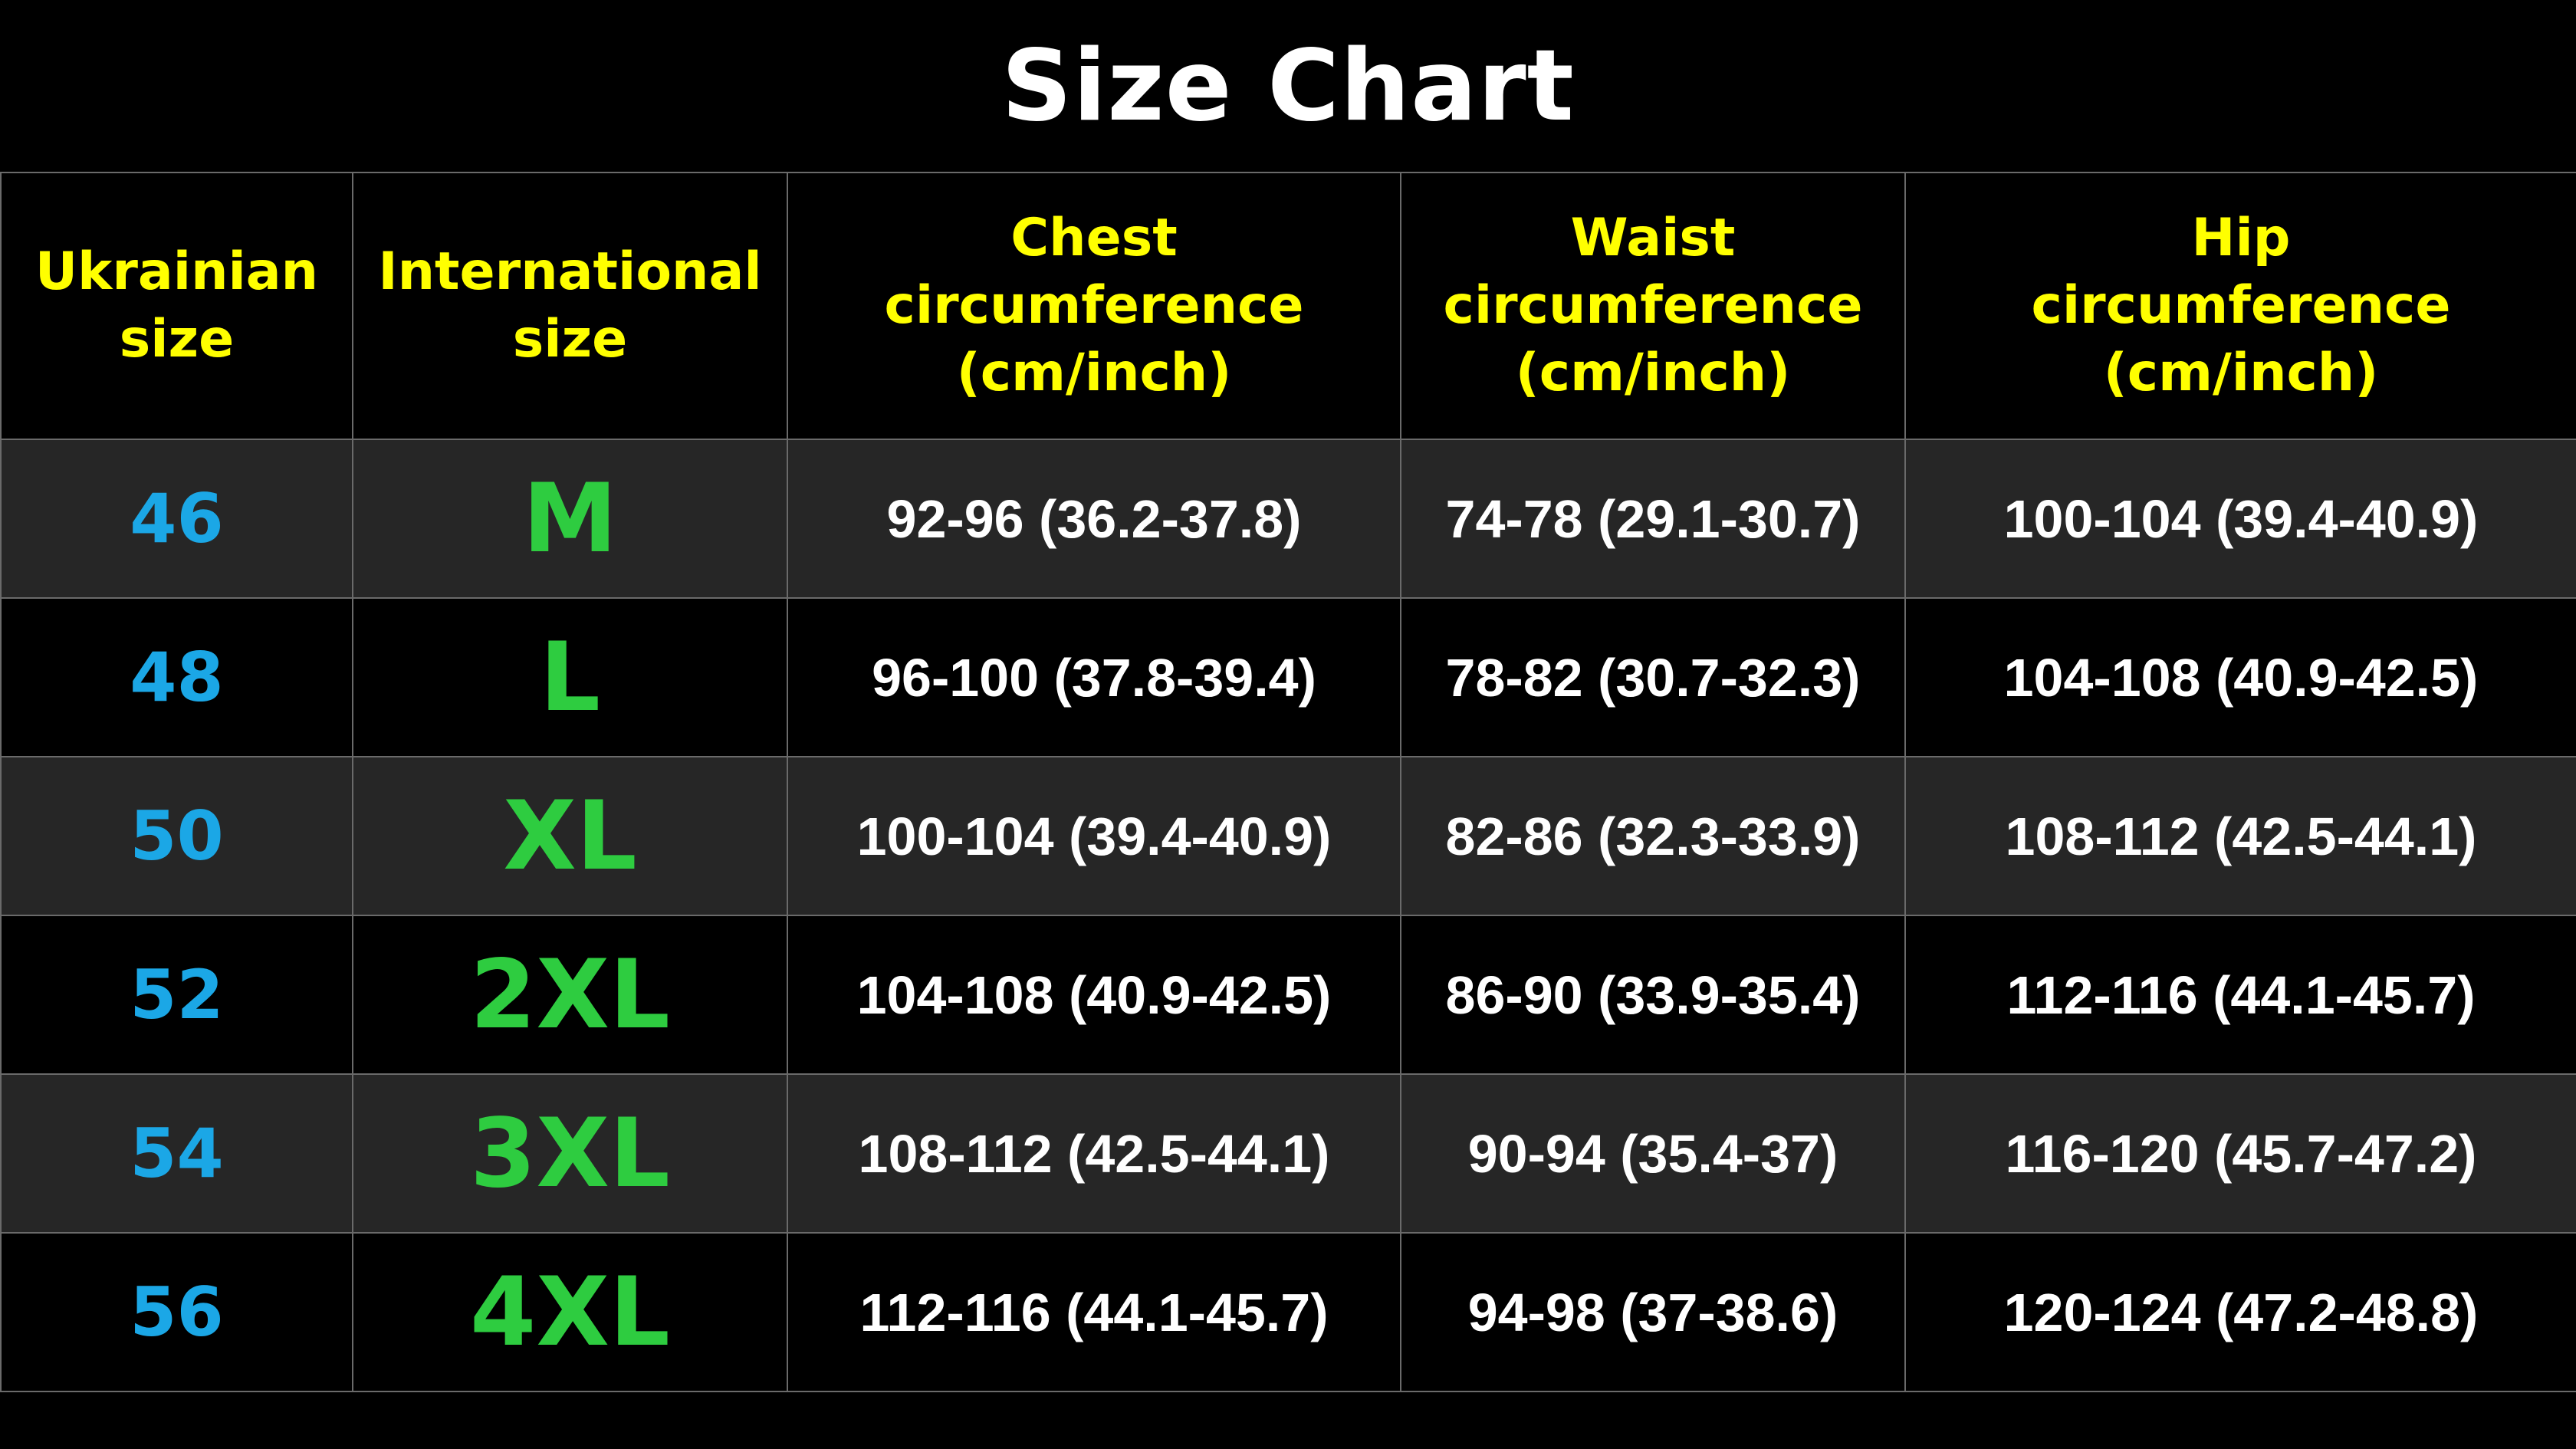 The image size is (2576, 1449). Describe the element at coordinates (2240, 519) in the screenshot. I see `hip-cell: 100-104 (39.4-40.9)` at that location.